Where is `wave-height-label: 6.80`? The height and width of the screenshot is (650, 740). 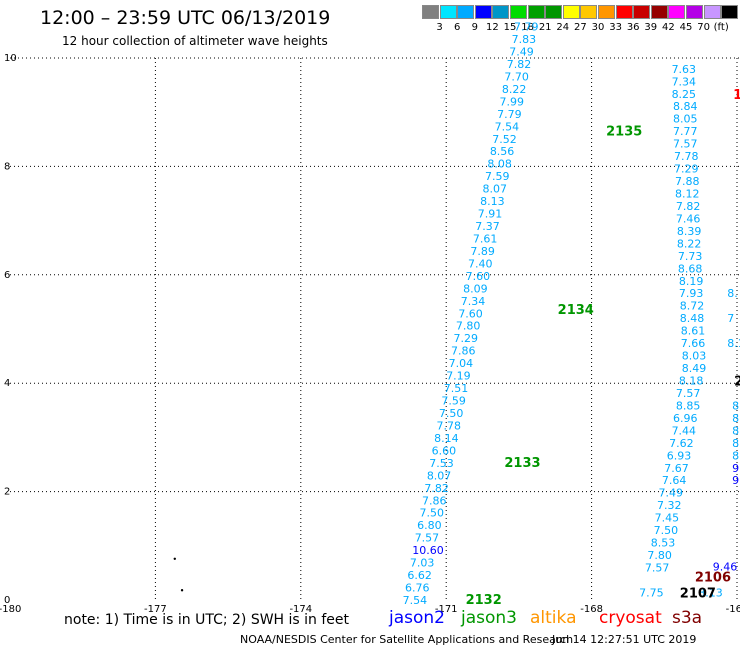 wave-height-label: 6.80 is located at coordinates (429, 525).